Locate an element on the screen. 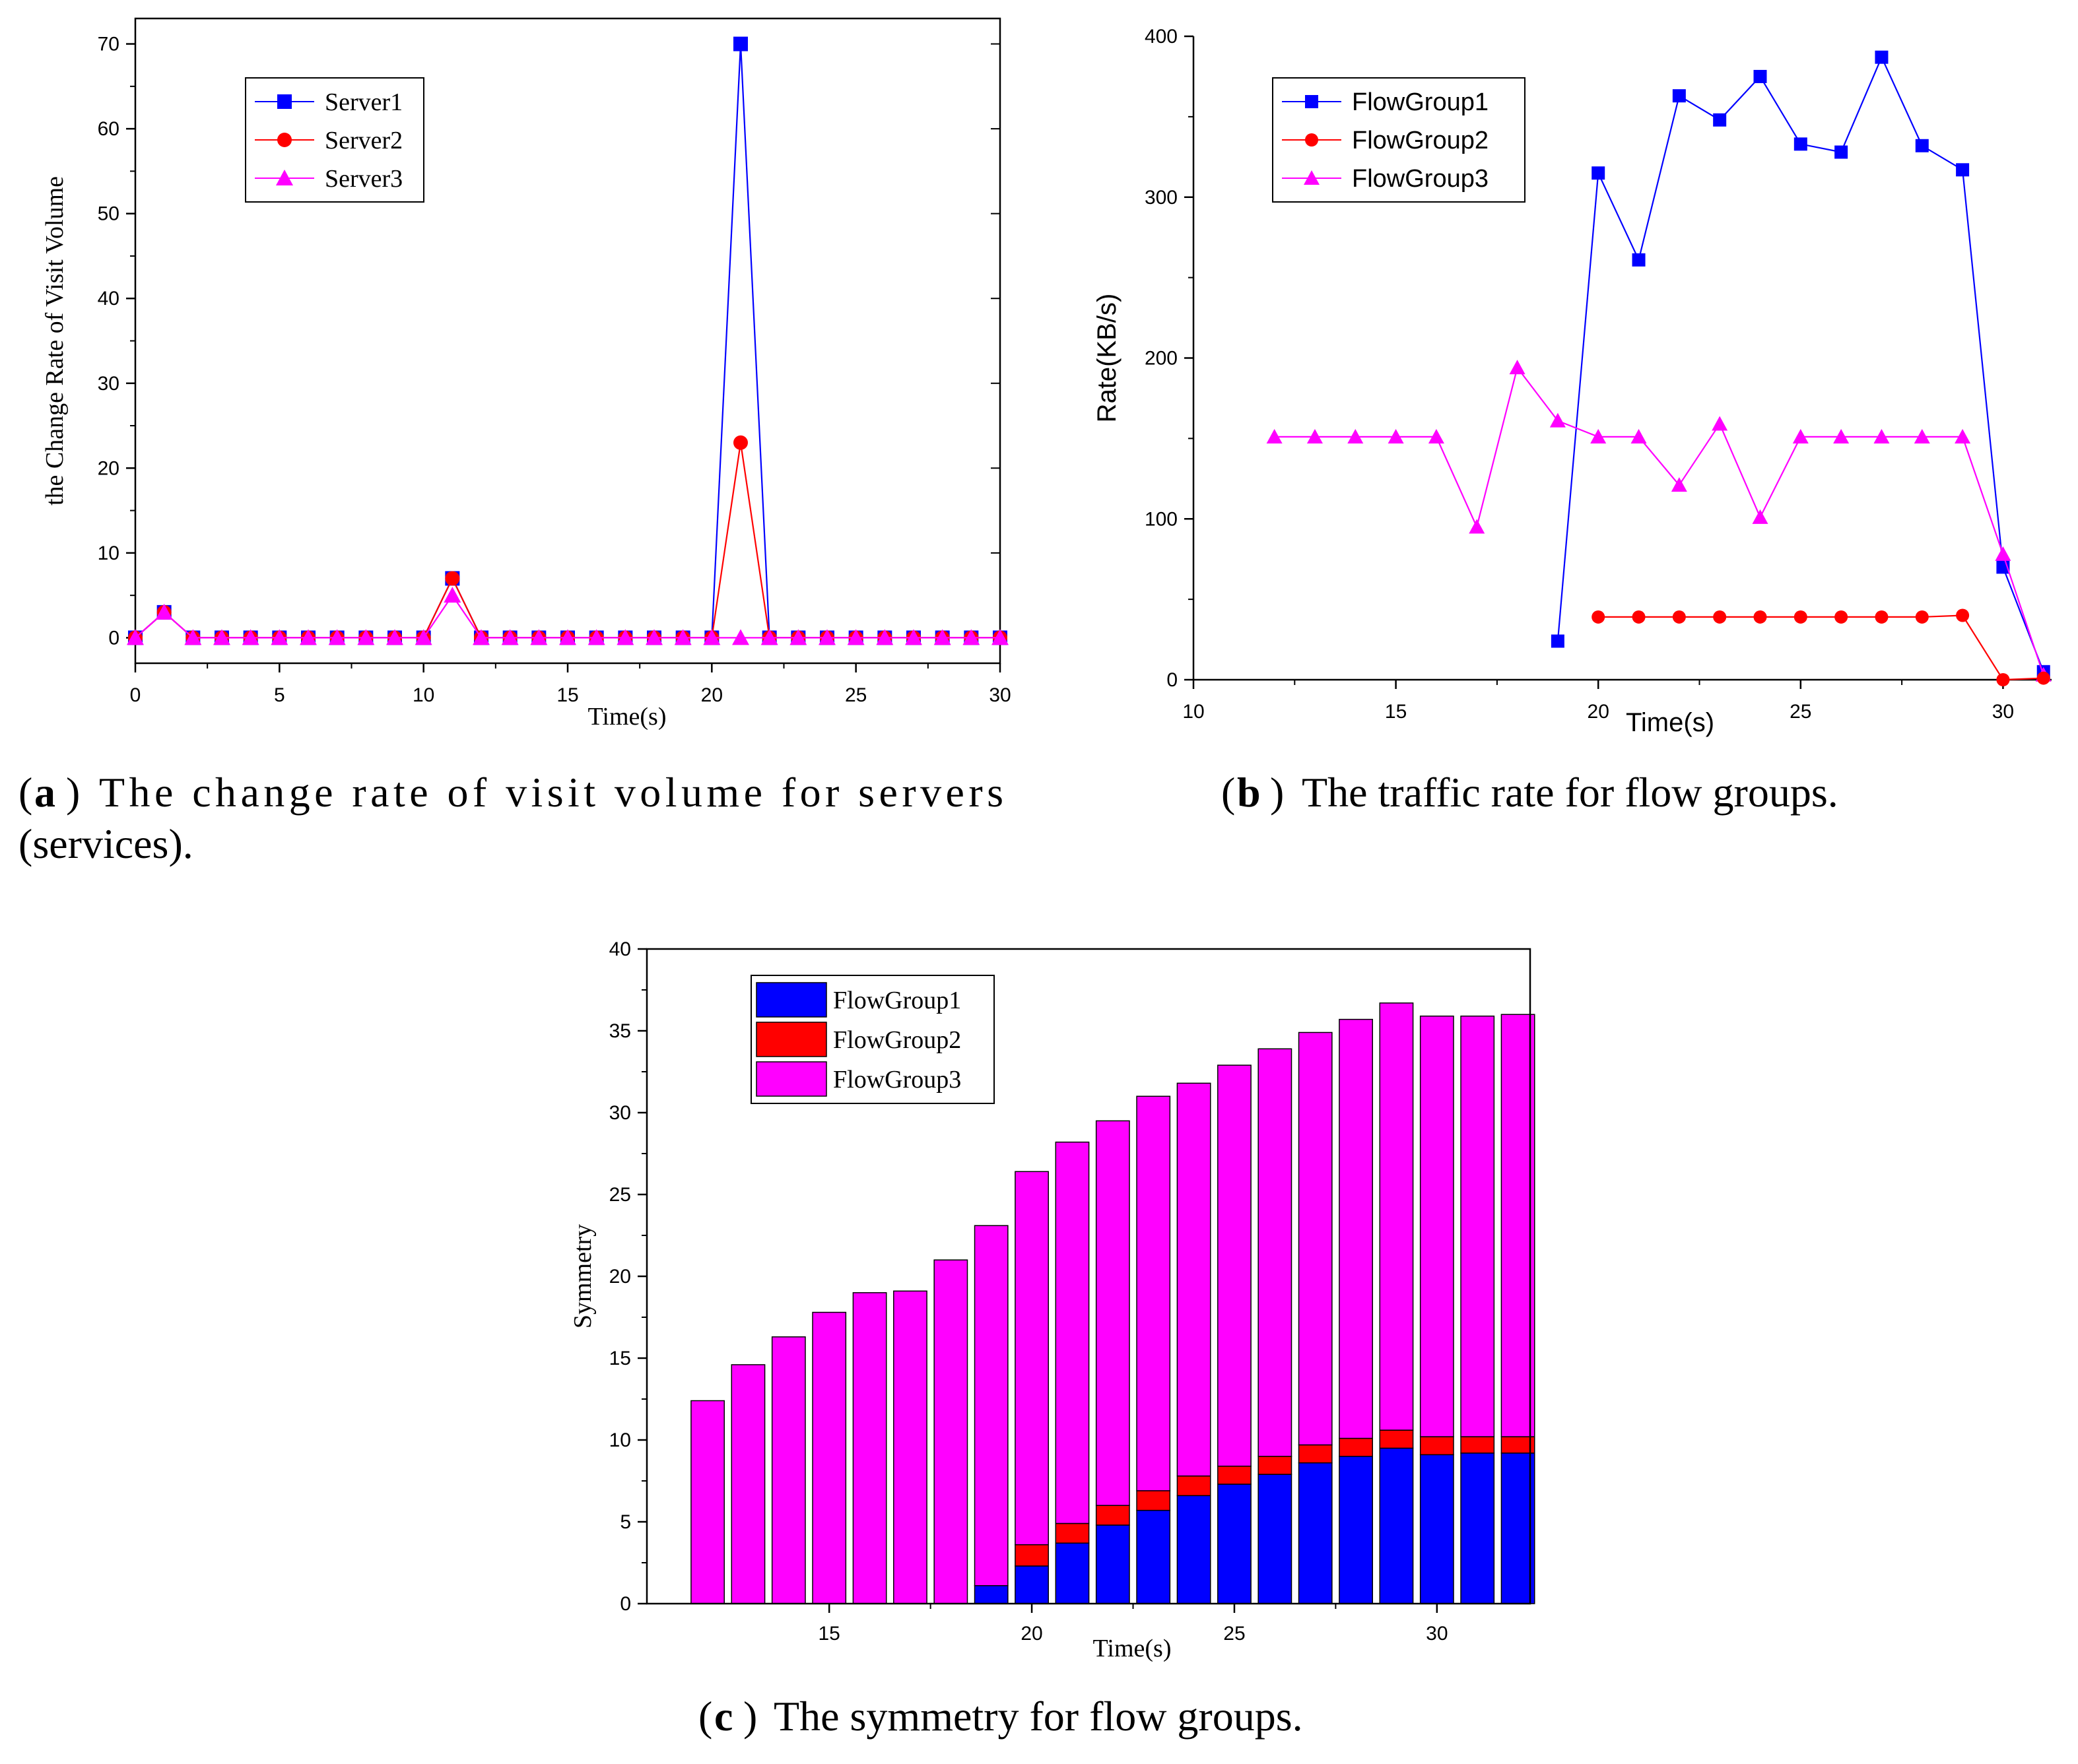  x-tick-label: 25 is located at coordinates (856, 695).